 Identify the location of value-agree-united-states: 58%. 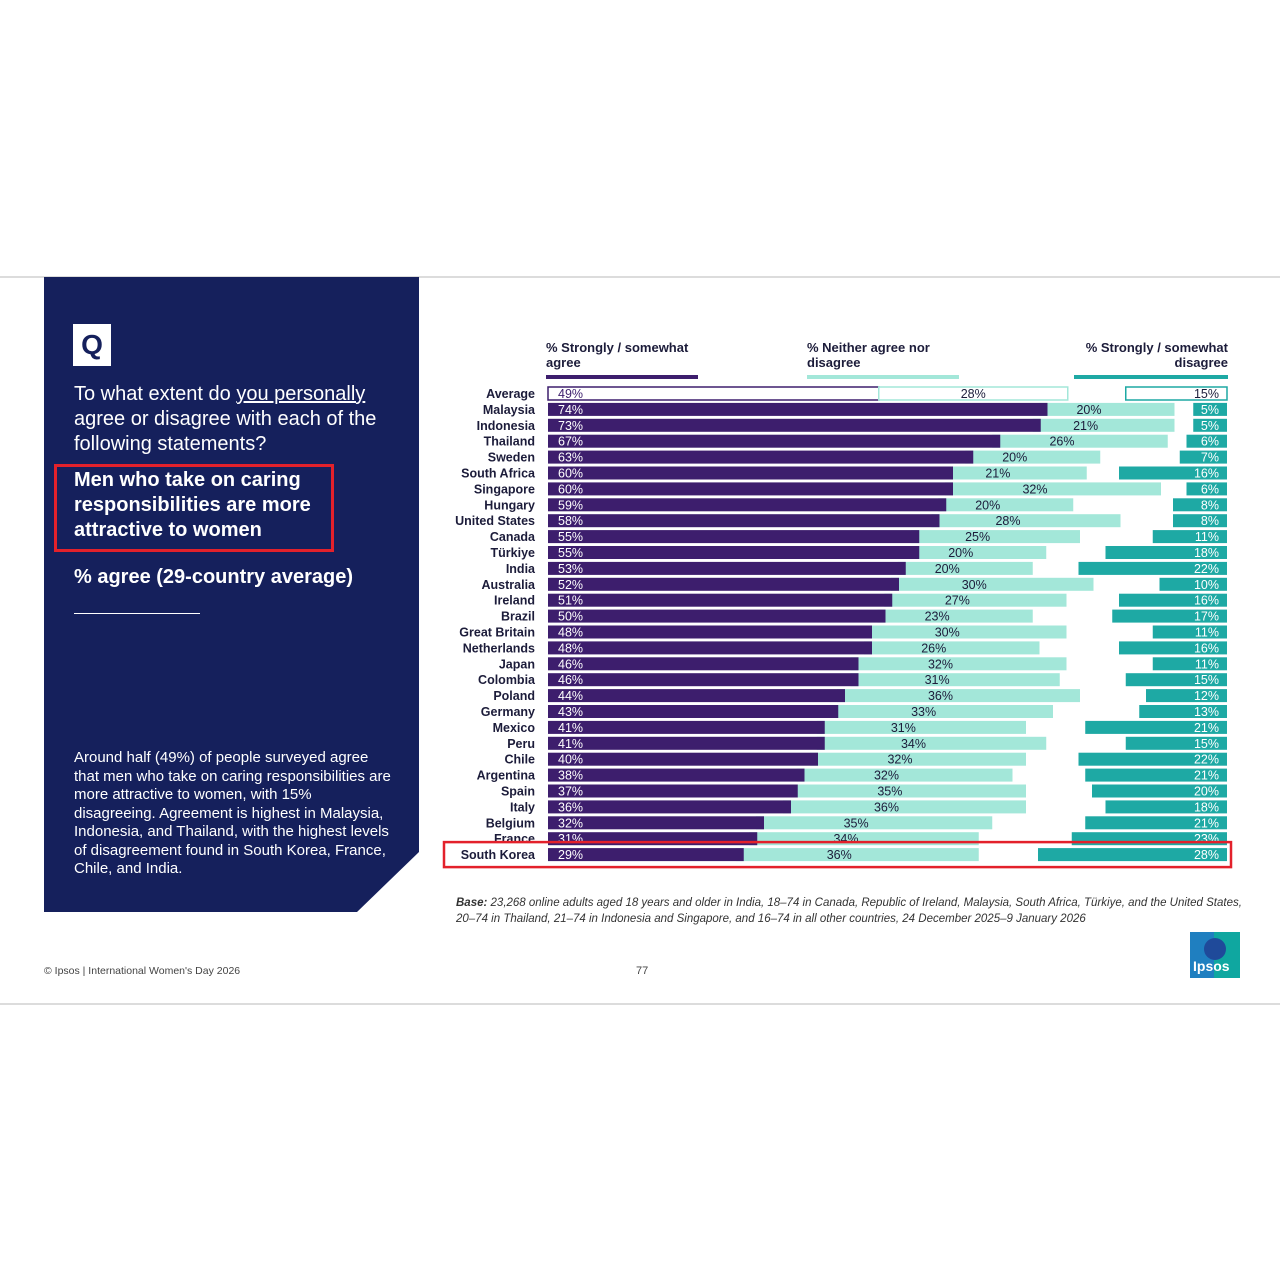
(570, 521).